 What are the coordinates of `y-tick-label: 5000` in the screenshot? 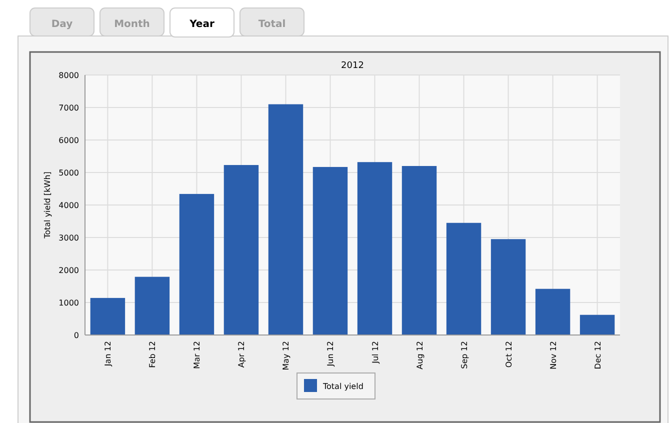 It's located at (68, 173).